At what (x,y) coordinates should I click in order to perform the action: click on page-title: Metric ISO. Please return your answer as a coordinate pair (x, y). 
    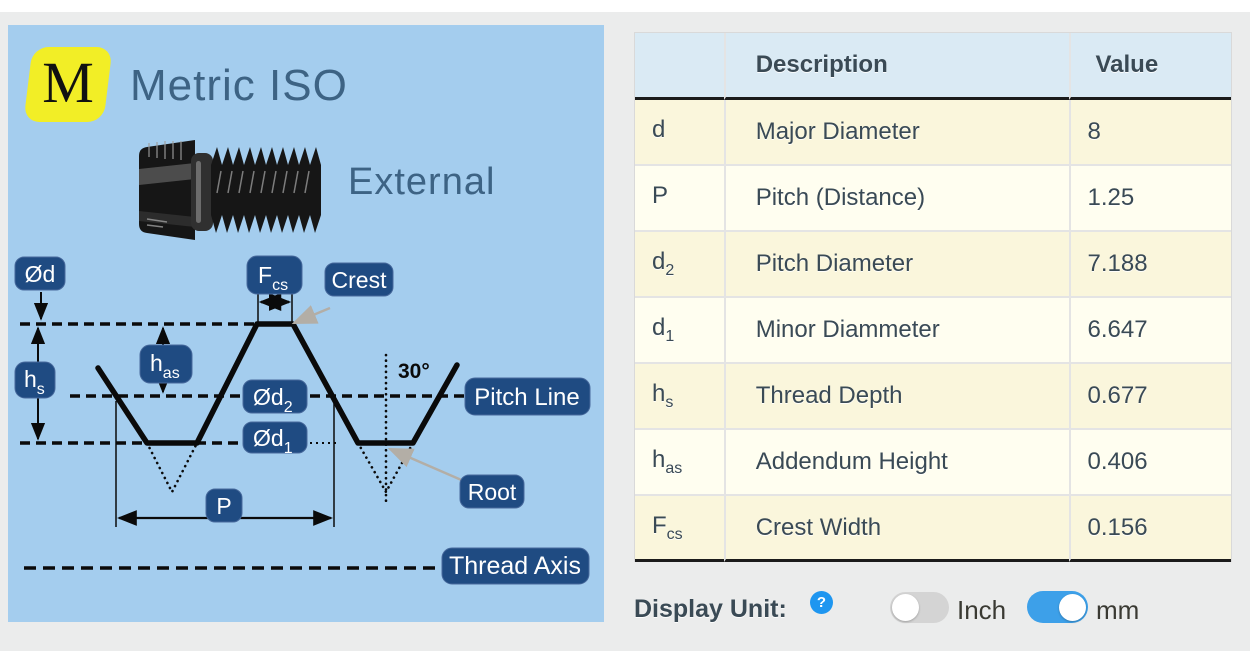
    Looking at the image, I should click on (239, 85).